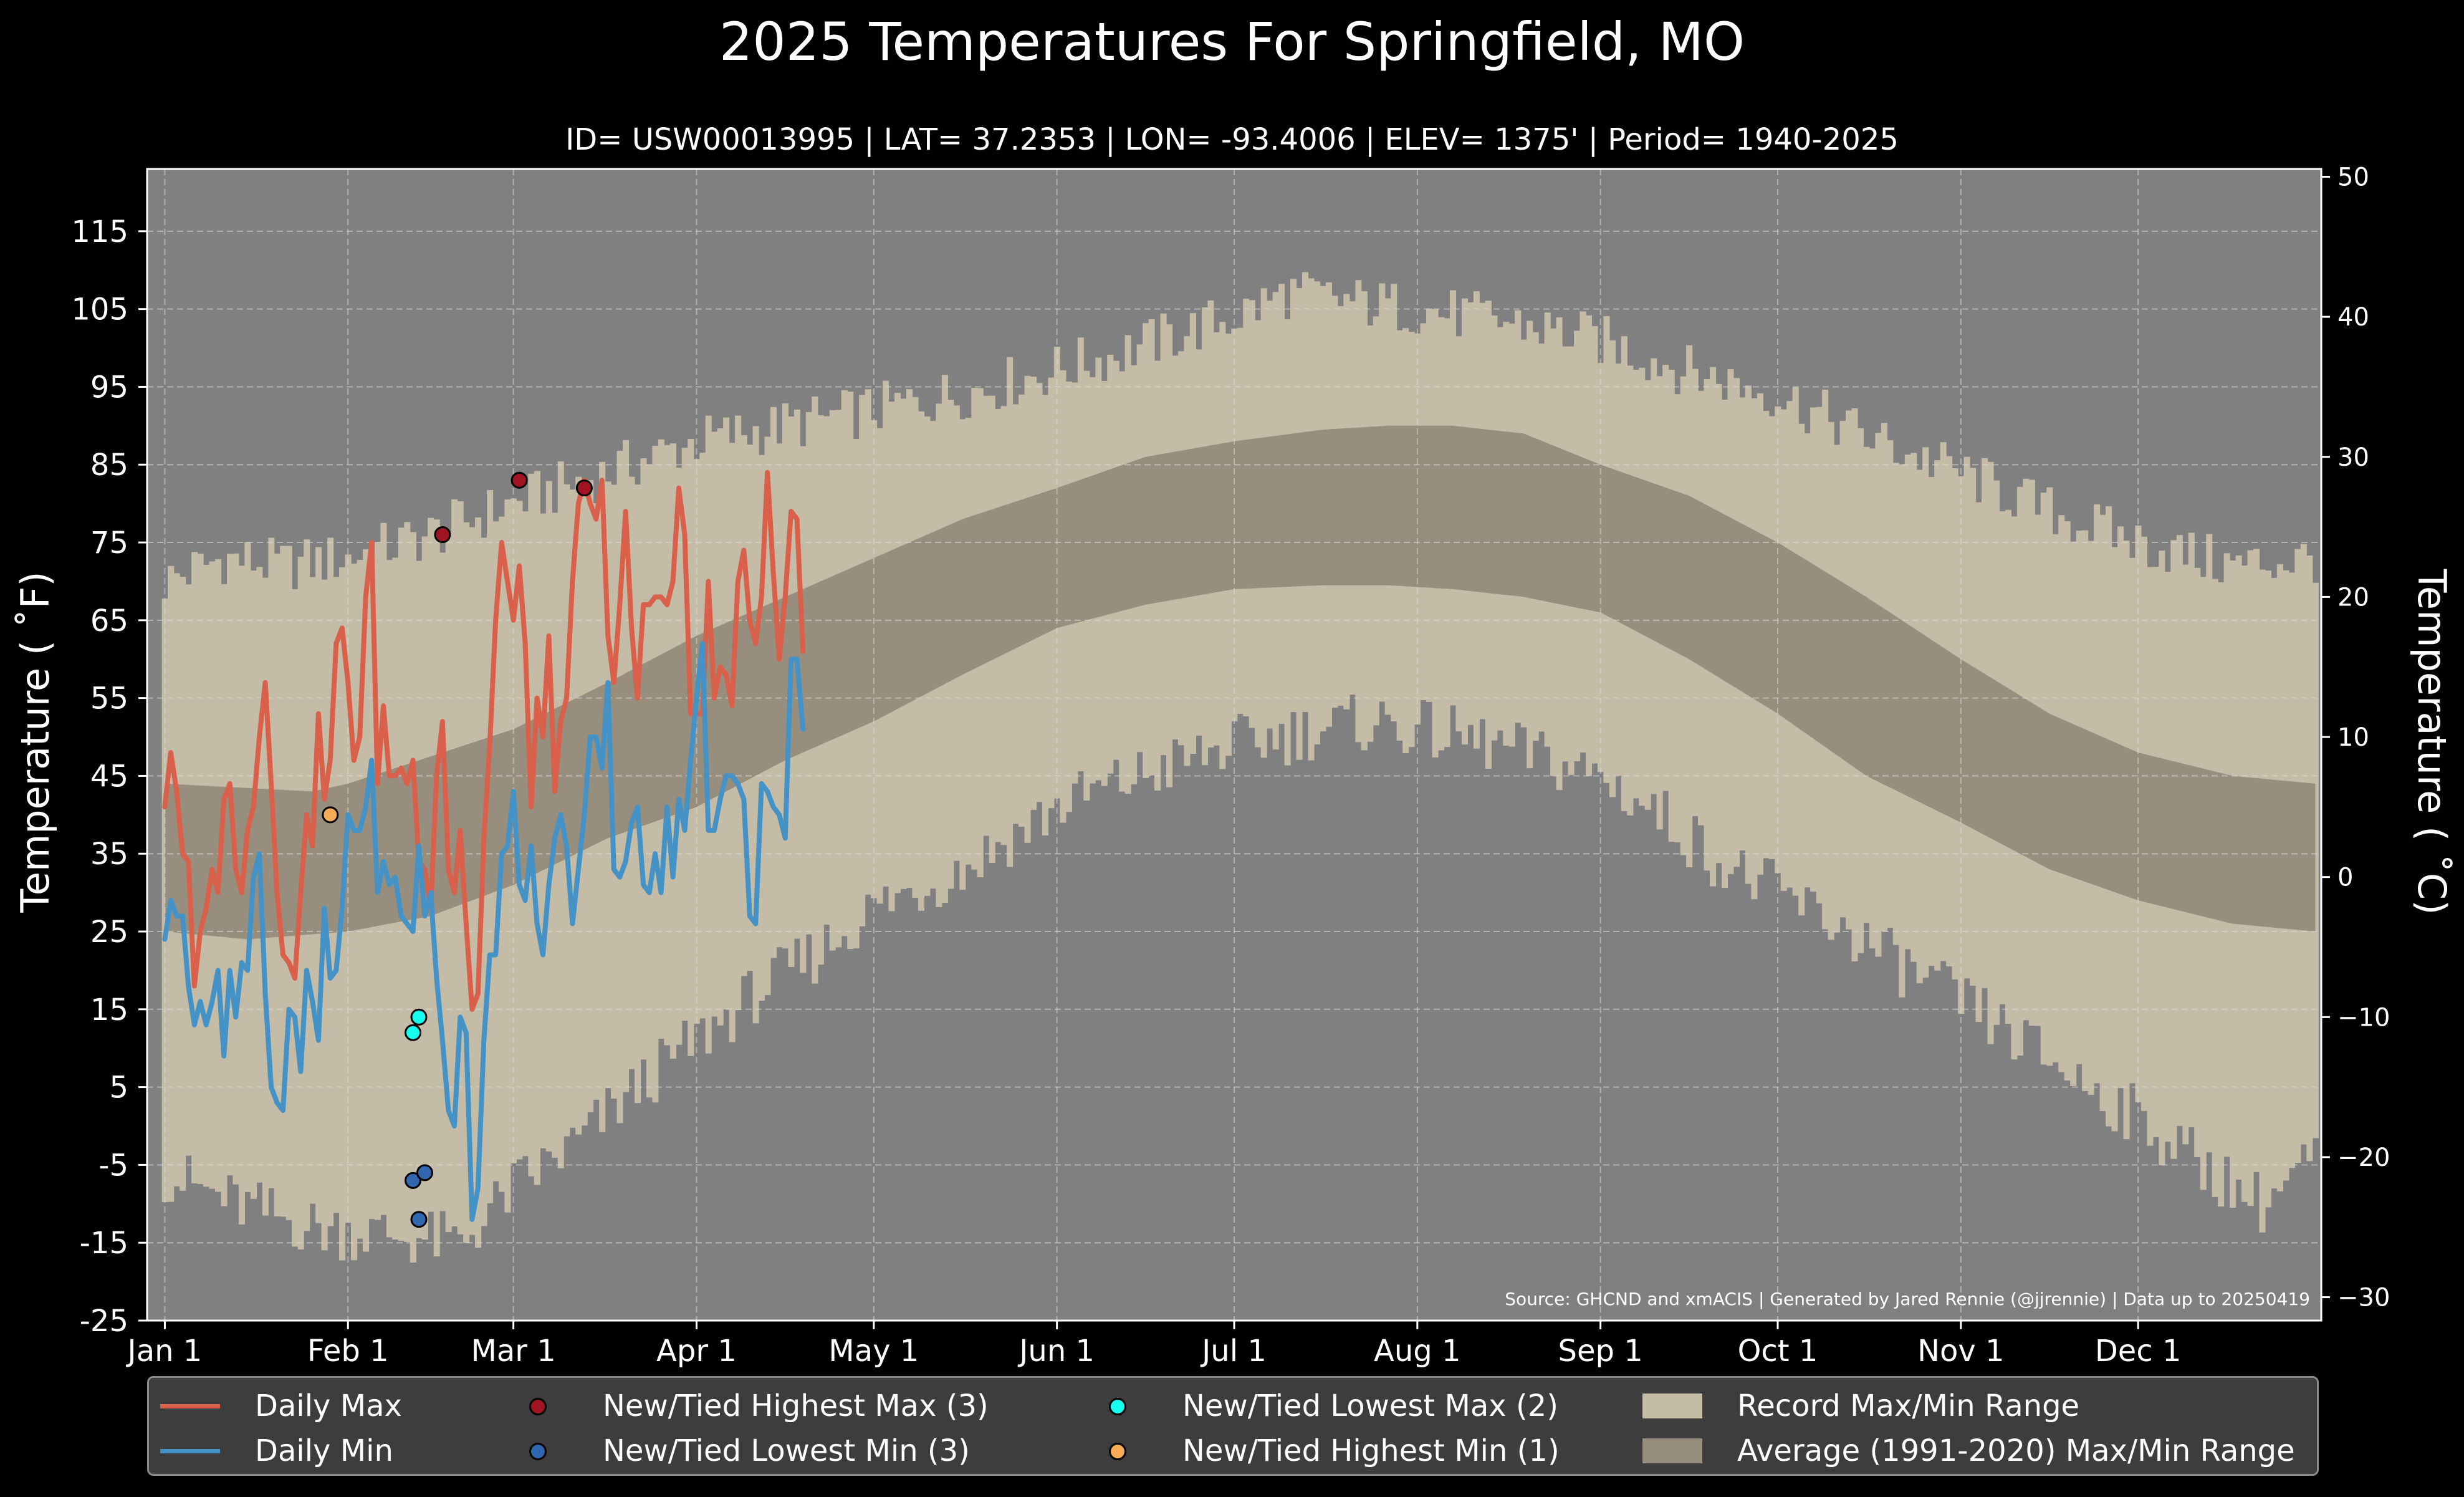 Image resolution: width=2464 pixels, height=1497 pixels. I want to click on legend-swatch-new-tied-lowest-max, so click(1118, 1406).